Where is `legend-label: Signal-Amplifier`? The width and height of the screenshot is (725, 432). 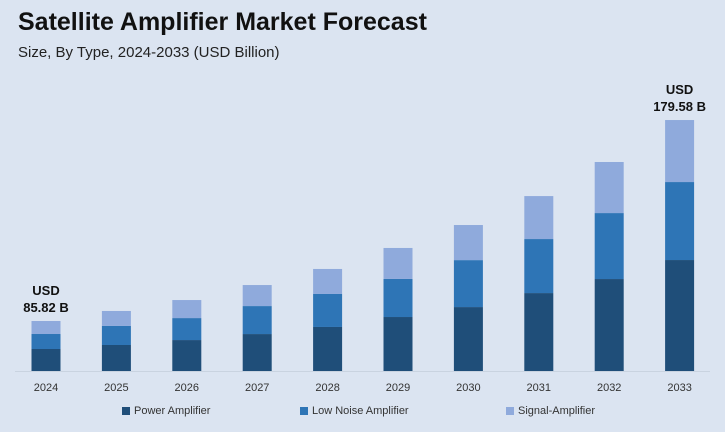 legend-label: Signal-Amplifier is located at coordinates (557, 411).